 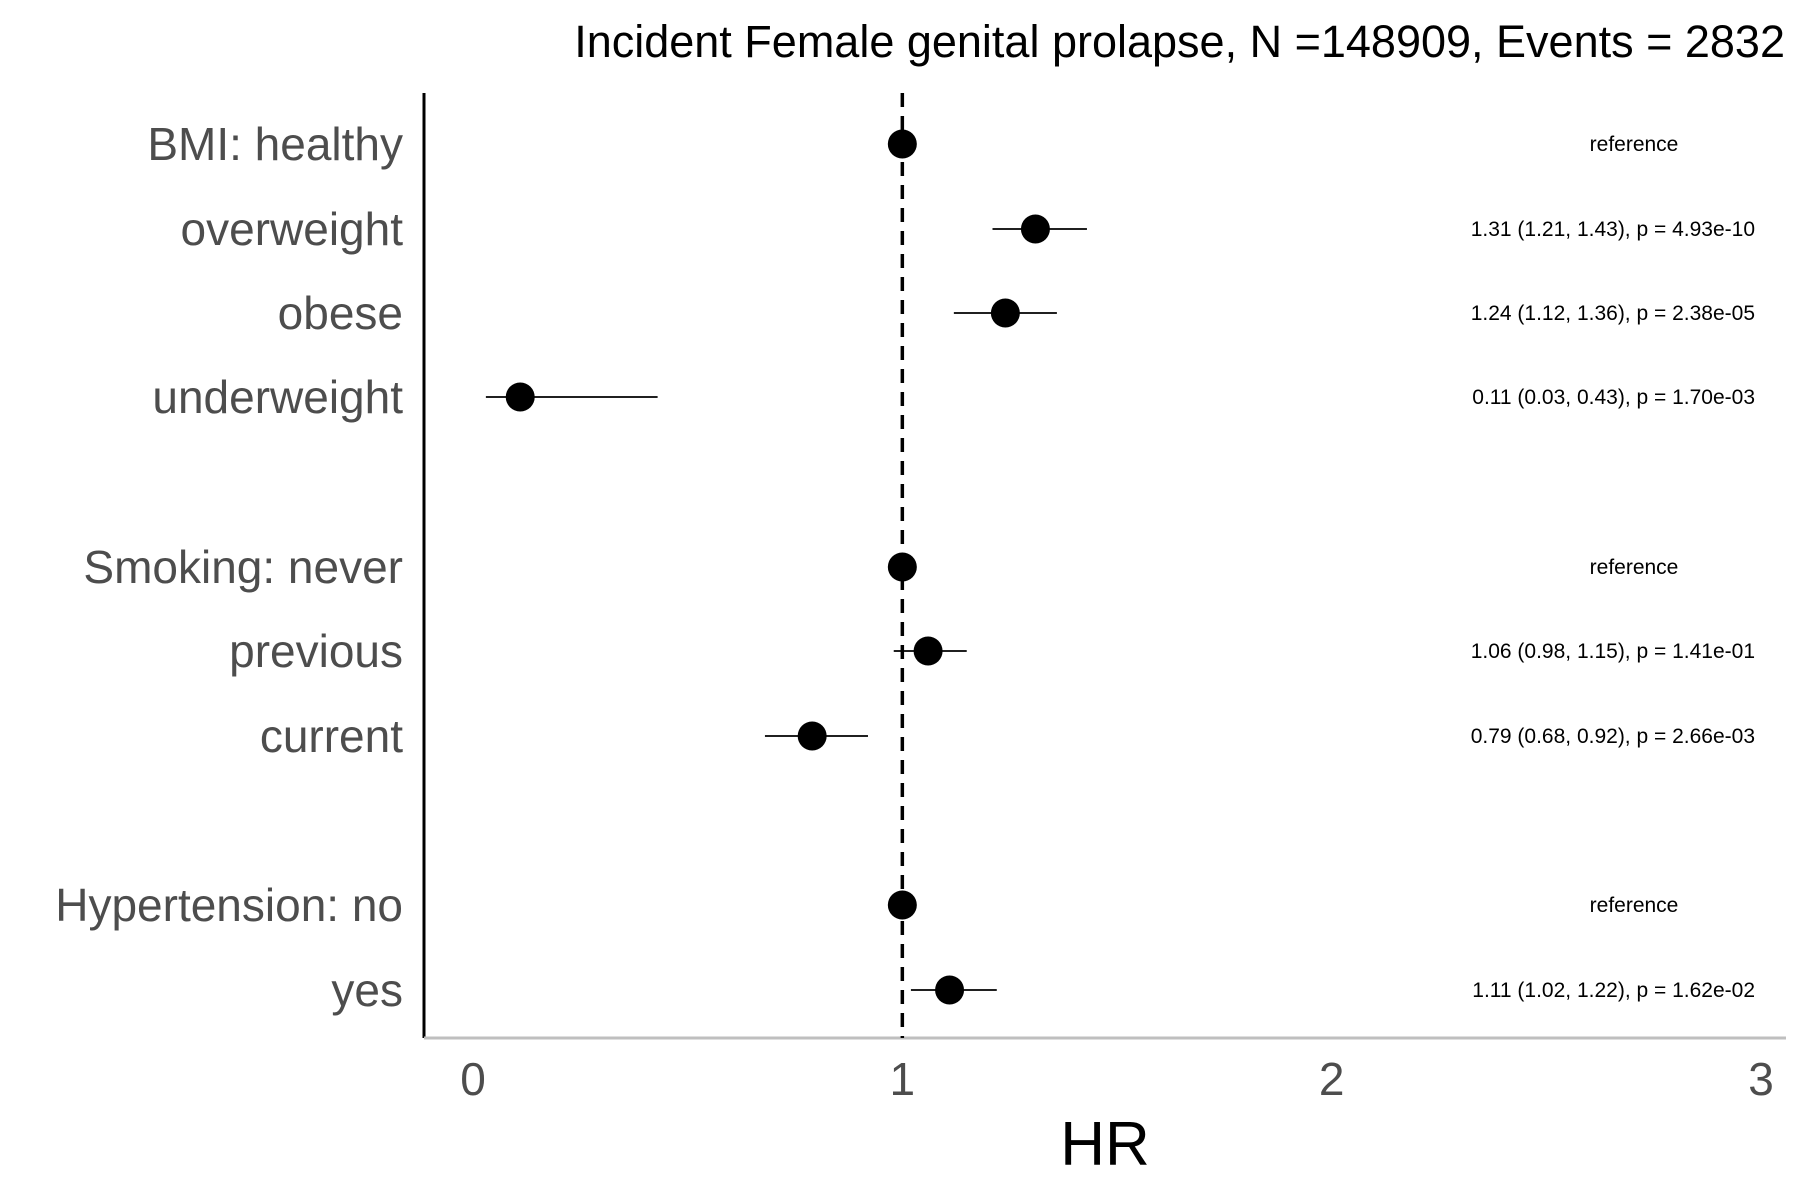 What do you see at coordinates (316, 651) in the screenshot?
I see `row-label: previous` at bounding box center [316, 651].